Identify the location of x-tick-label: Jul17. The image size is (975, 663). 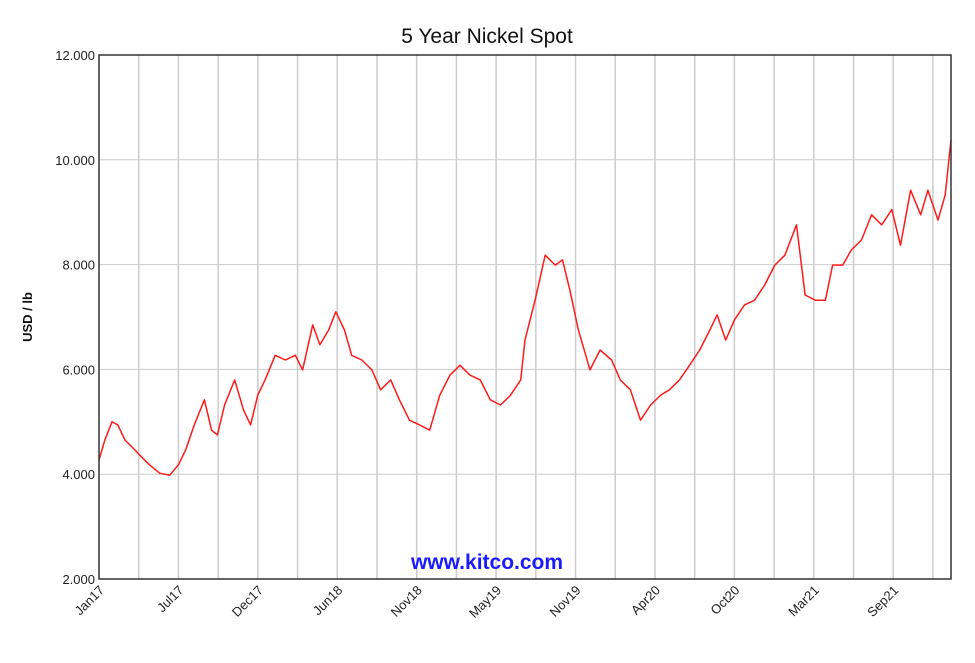
(170, 599).